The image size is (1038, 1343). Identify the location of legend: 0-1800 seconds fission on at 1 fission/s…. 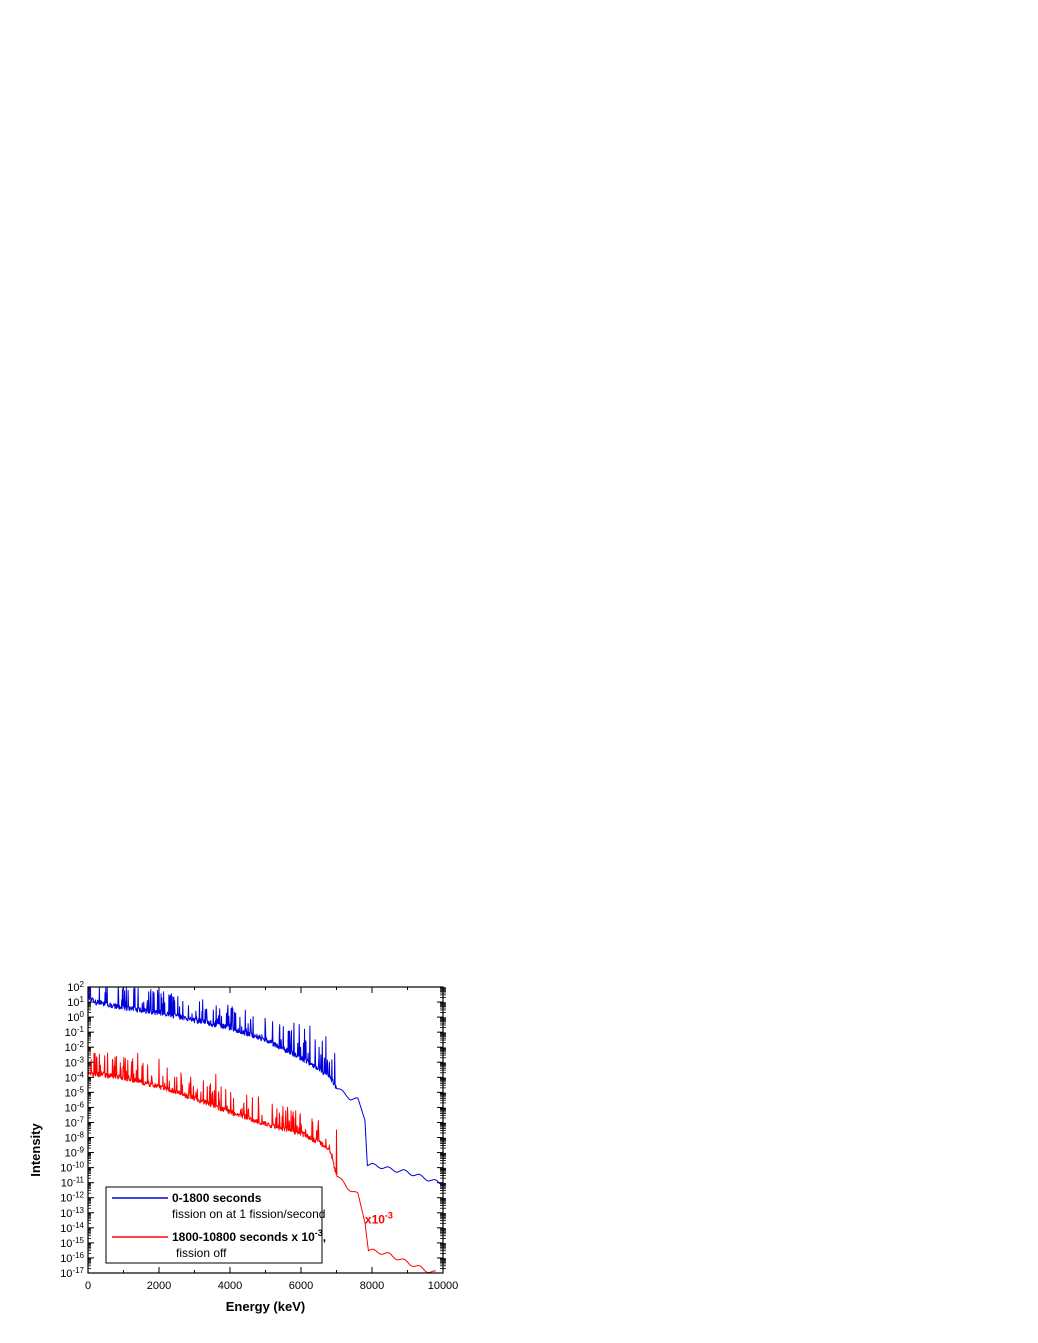
(215, 1225).